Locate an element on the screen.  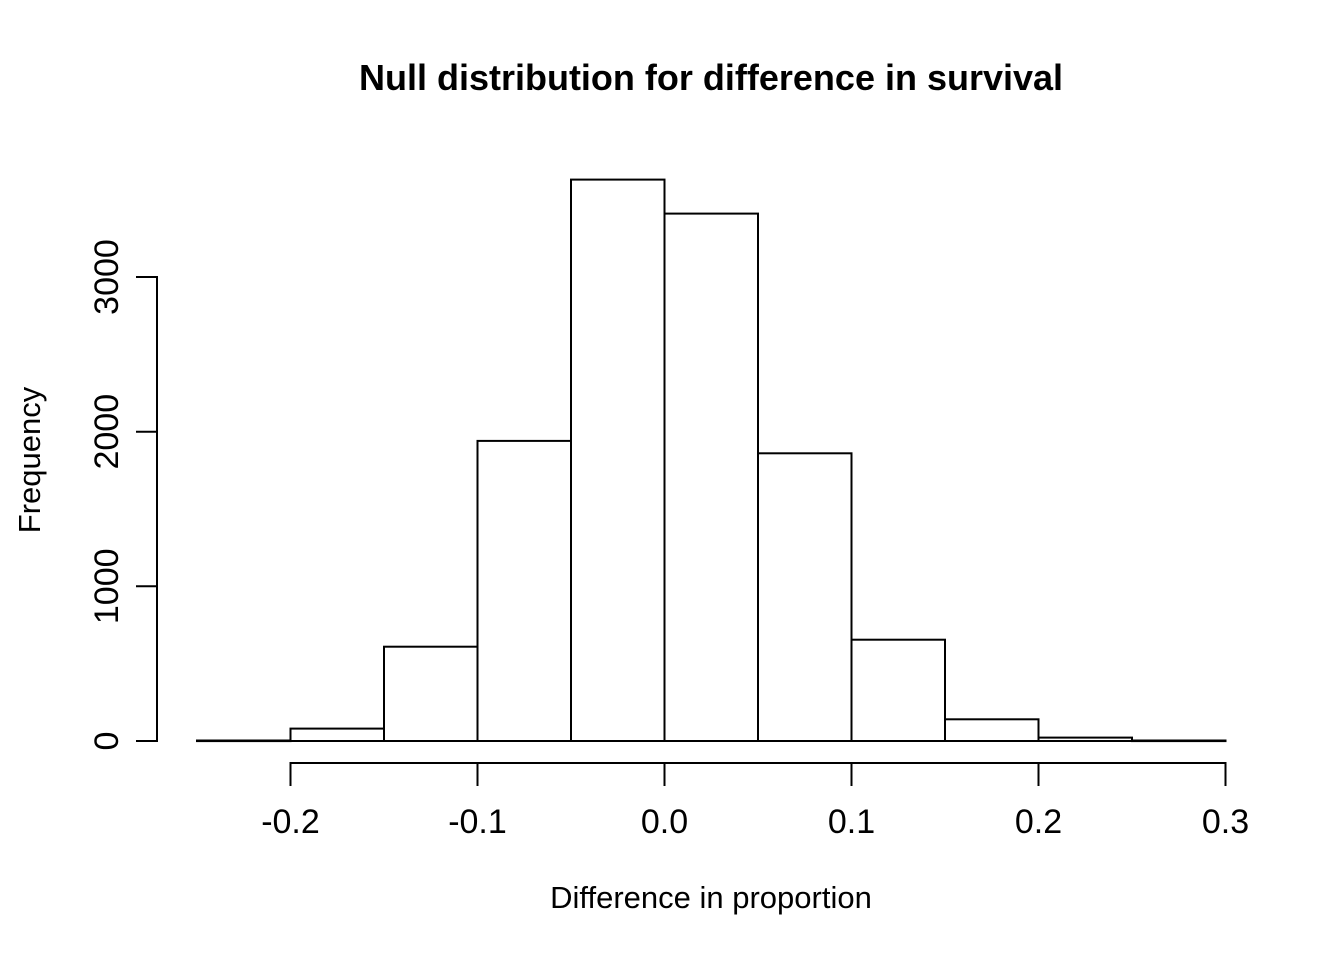
x-axis-title: Difference in proportion is located at coordinates (711, 897).